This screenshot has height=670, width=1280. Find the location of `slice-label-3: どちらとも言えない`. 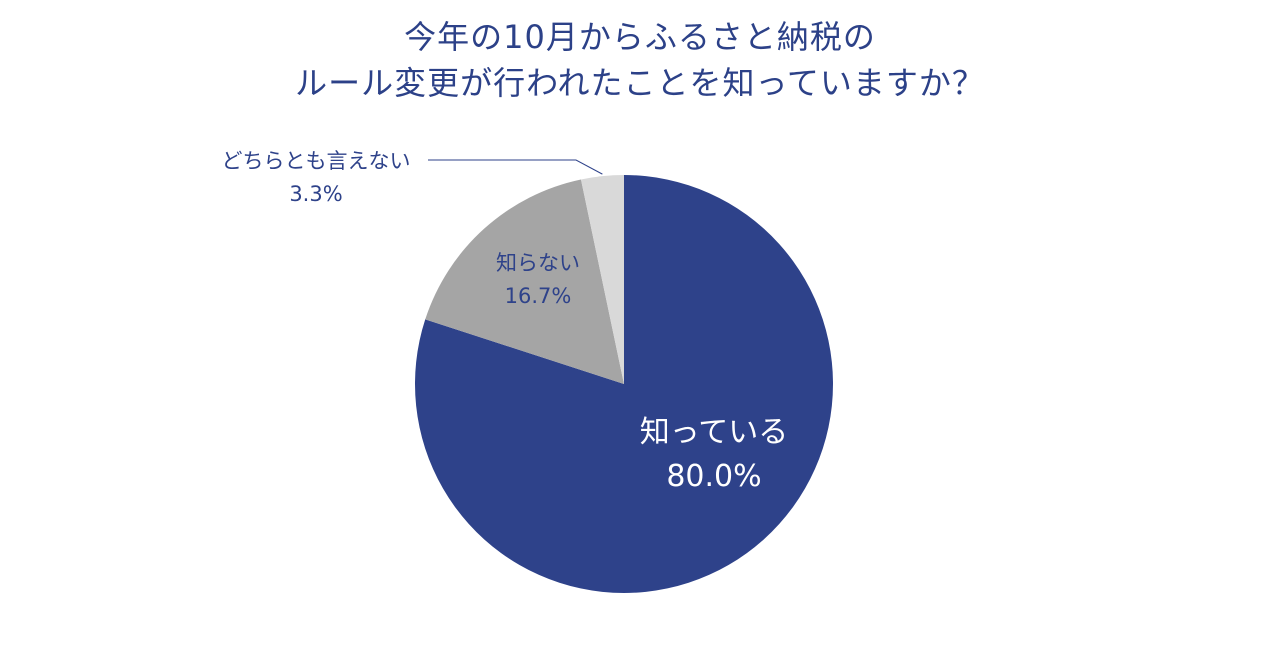

slice-label-3: どちらとも言えない is located at coordinates (316, 161).